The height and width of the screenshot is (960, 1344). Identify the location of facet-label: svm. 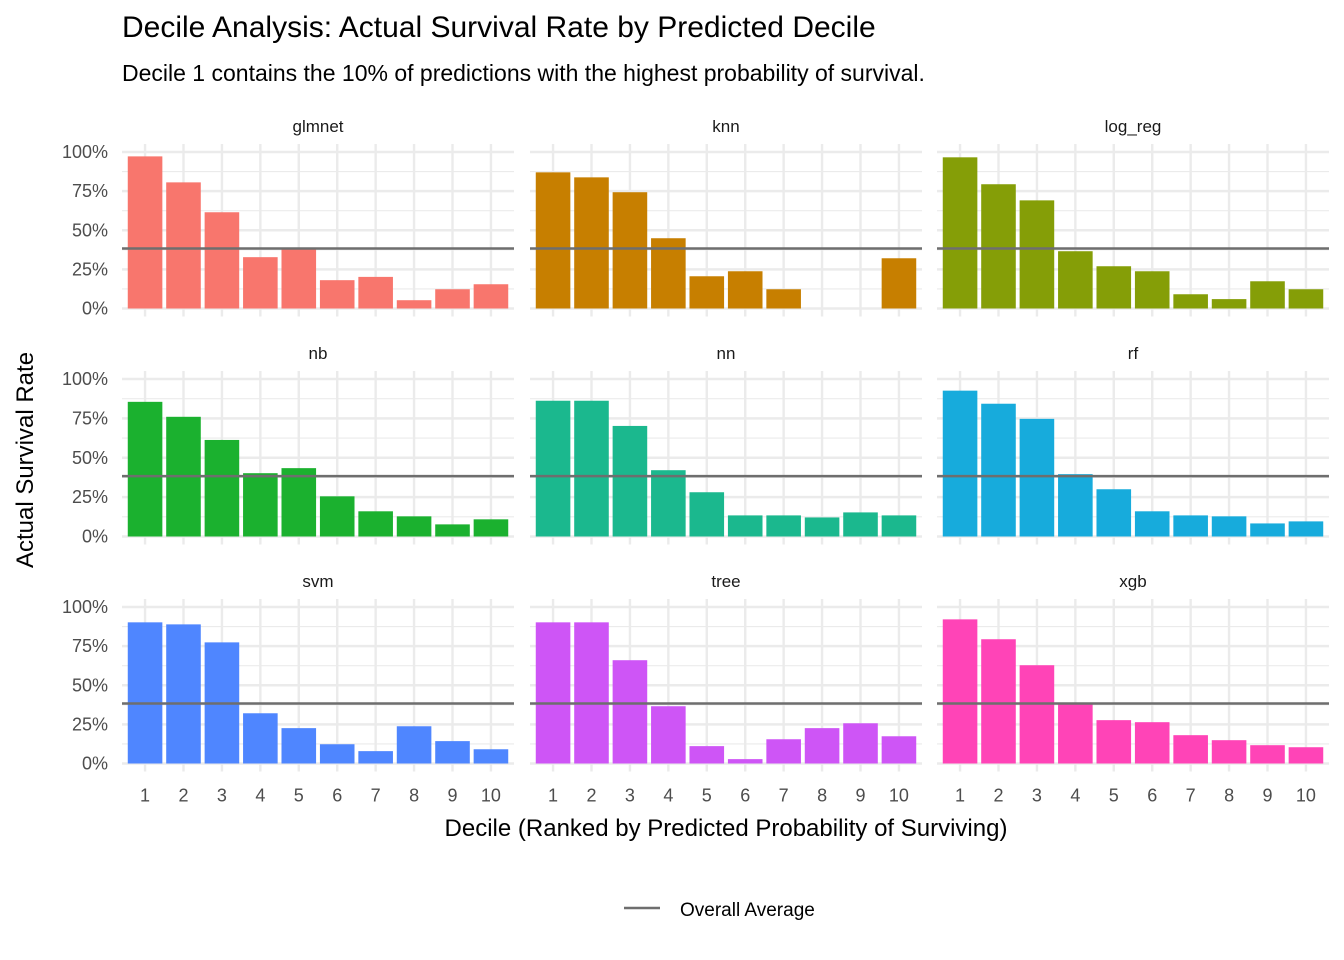
(317, 581).